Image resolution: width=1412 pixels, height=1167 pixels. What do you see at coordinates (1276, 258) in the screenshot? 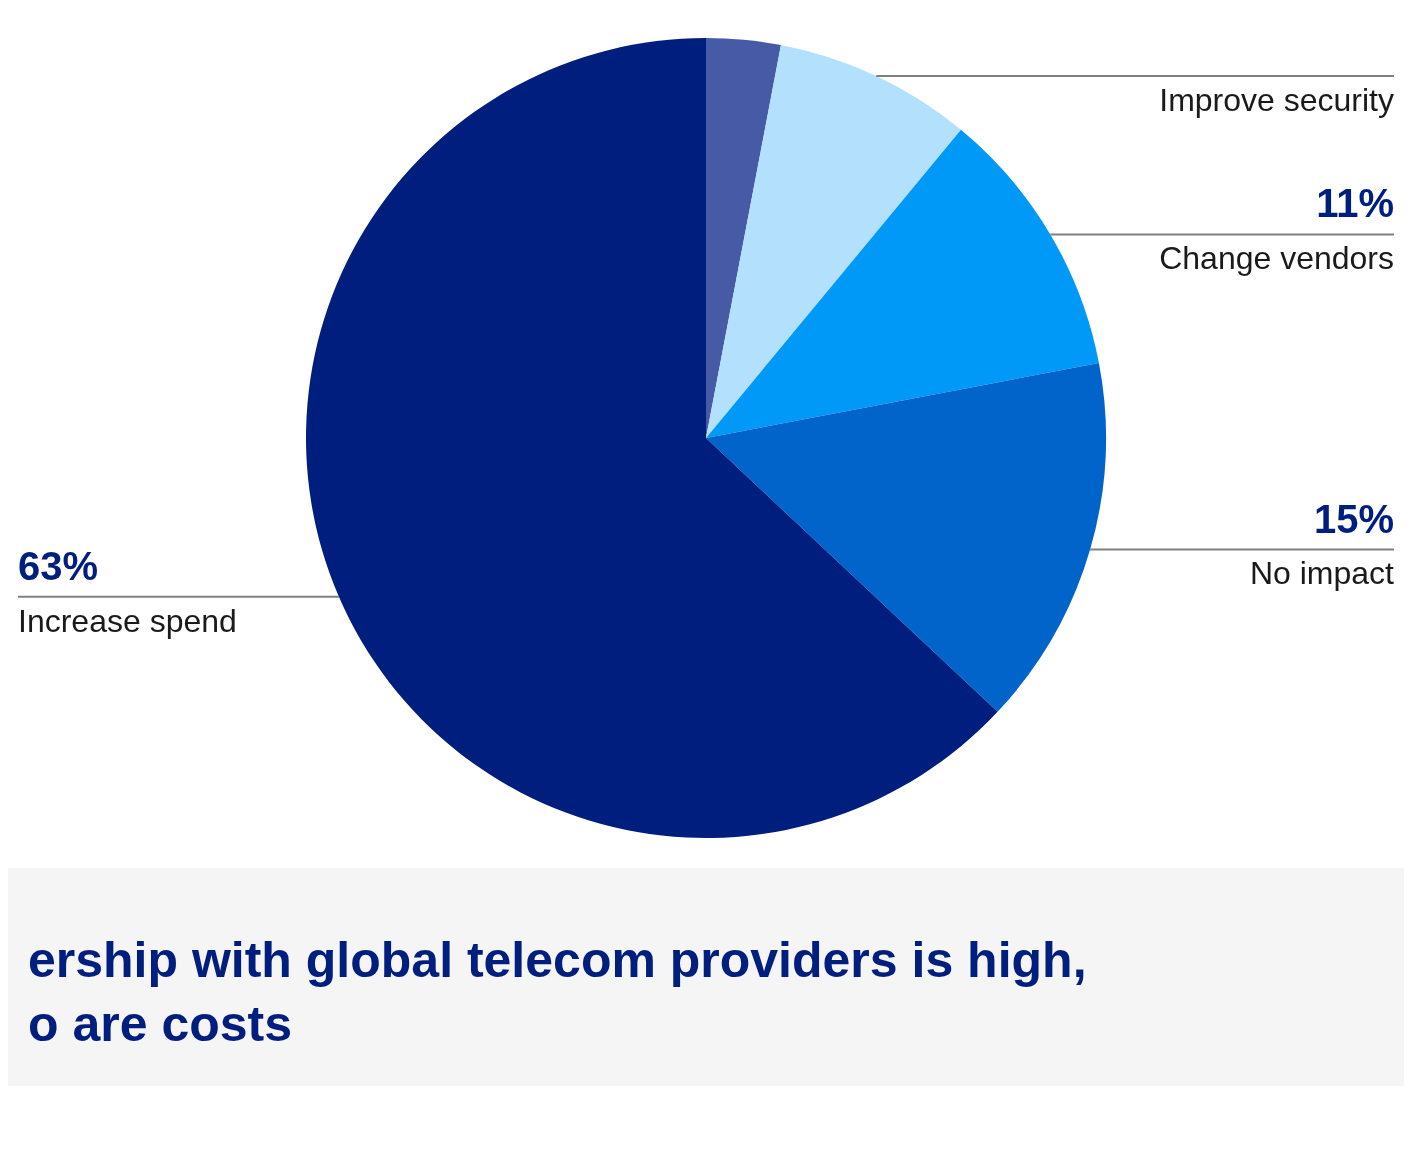
I see `slice-label: Change vendors` at bounding box center [1276, 258].